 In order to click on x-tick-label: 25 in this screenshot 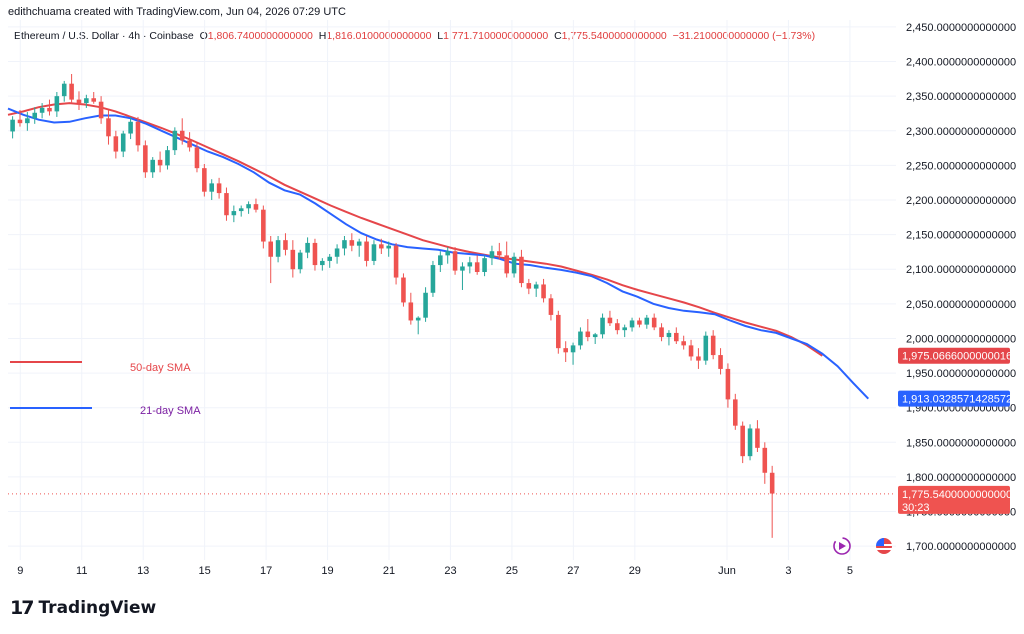, I will do `click(512, 571)`.